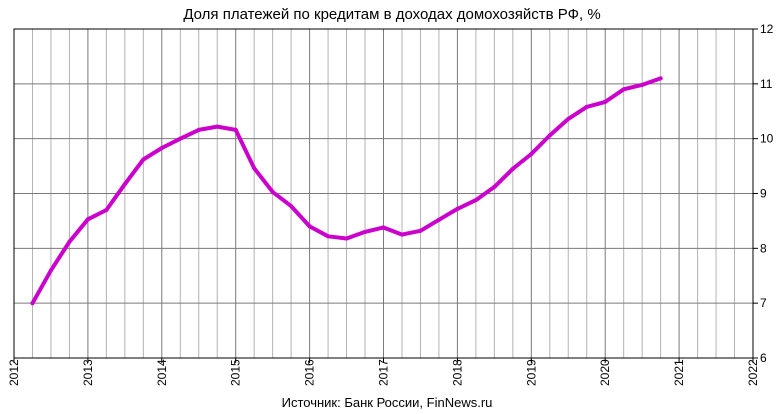  Describe the element at coordinates (387, 402) in the screenshot. I see `source-note: Источник: Банк России, FinNews.ru` at that location.